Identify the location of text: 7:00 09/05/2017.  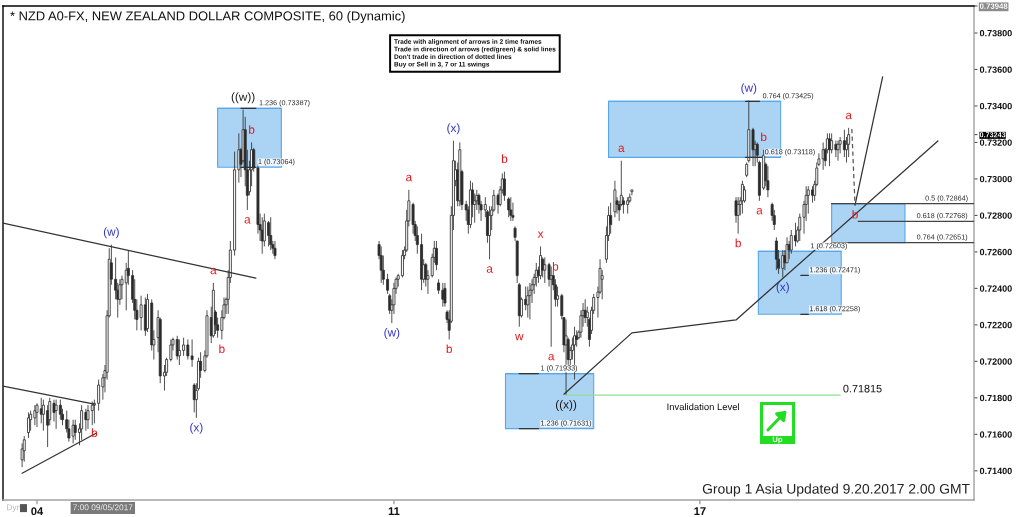
(103, 507).